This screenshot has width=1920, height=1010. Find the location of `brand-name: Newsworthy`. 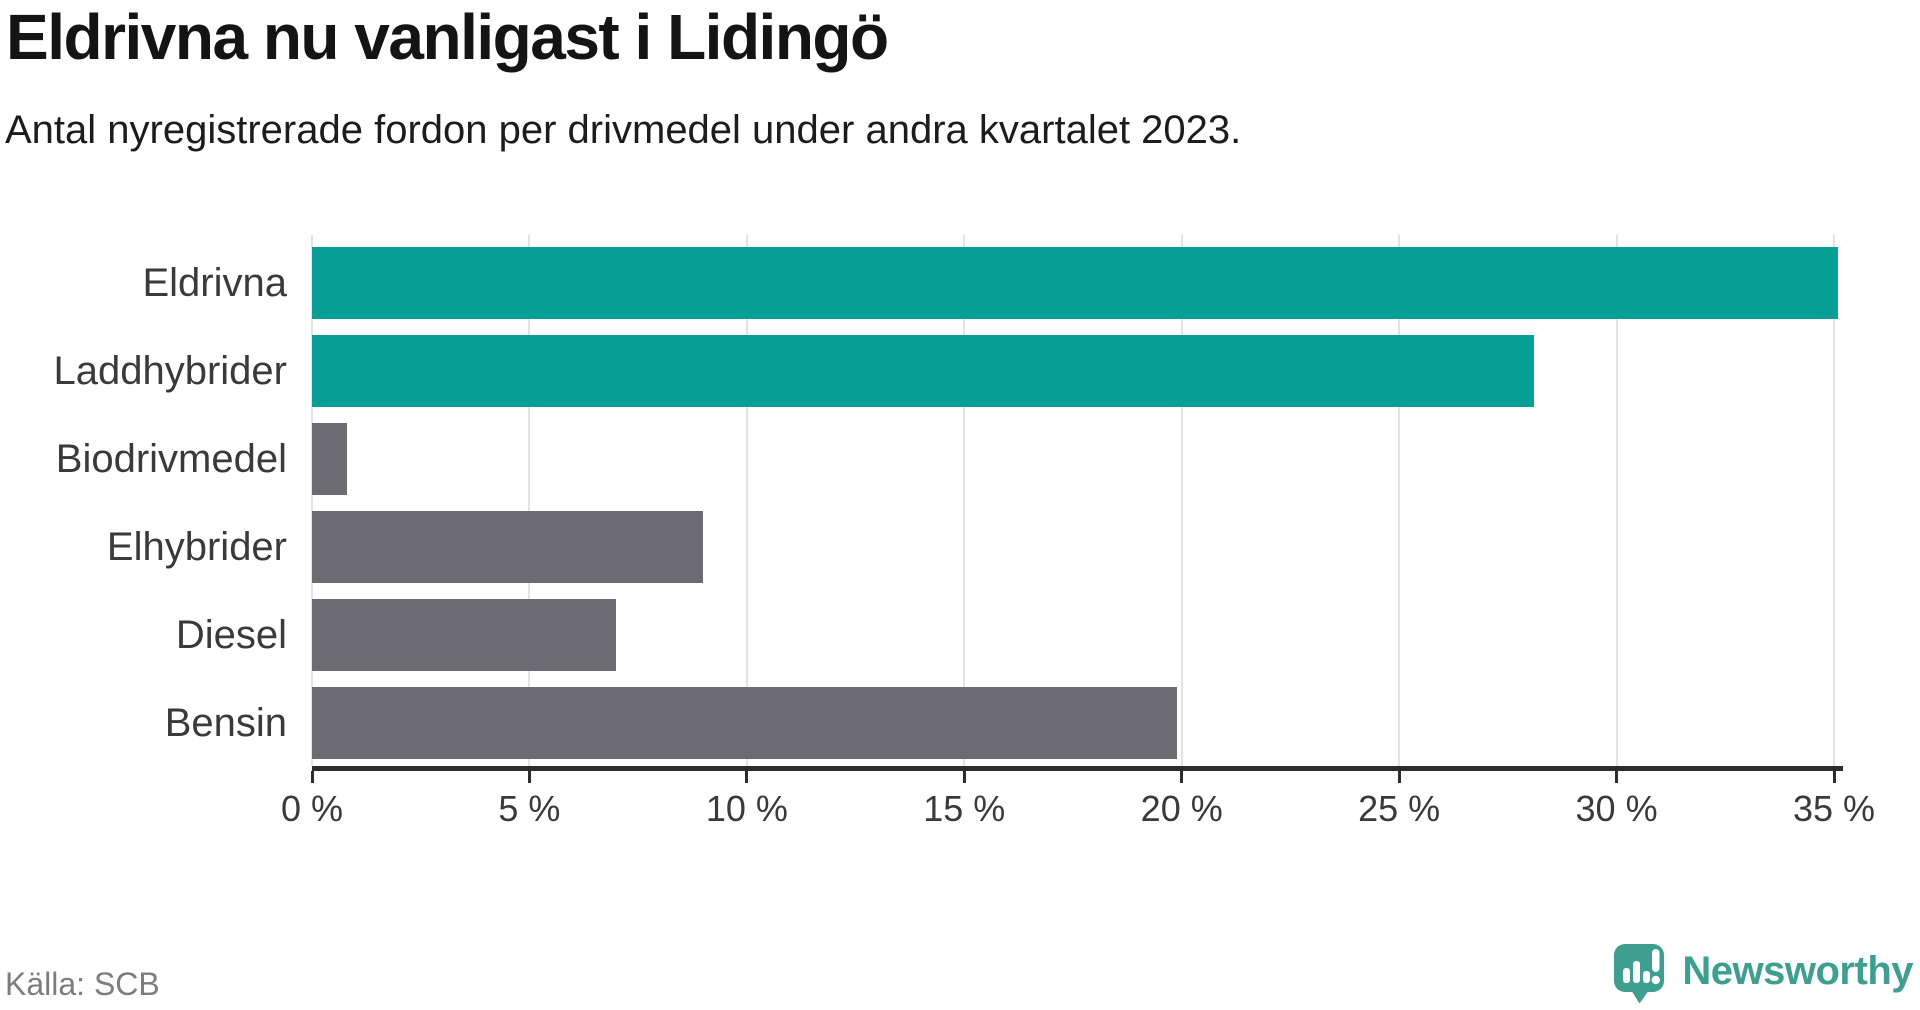

brand-name: Newsworthy is located at coordinates (1797, 970).